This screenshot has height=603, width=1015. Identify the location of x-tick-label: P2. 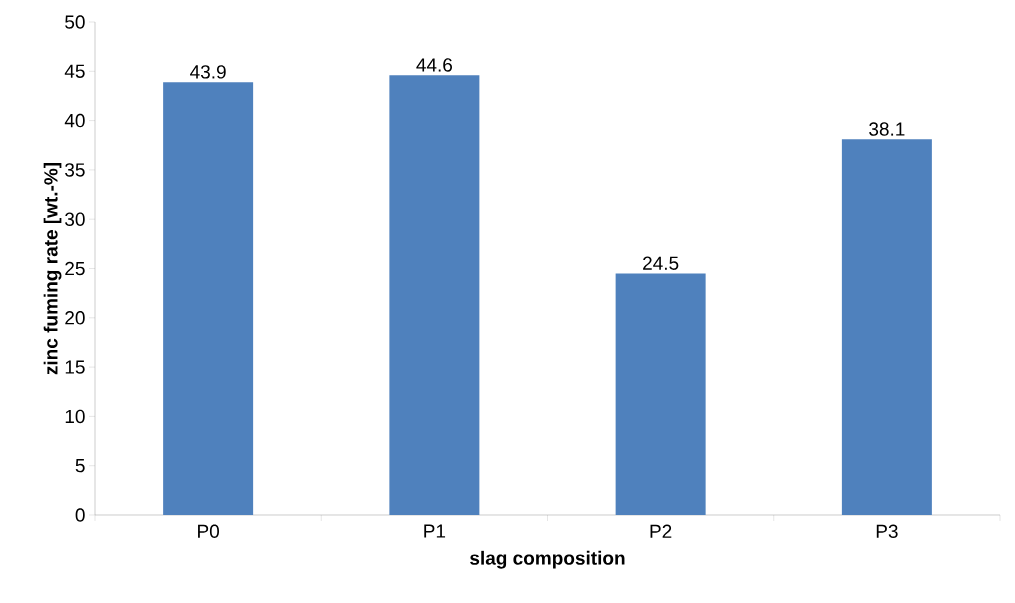
(661, 531).